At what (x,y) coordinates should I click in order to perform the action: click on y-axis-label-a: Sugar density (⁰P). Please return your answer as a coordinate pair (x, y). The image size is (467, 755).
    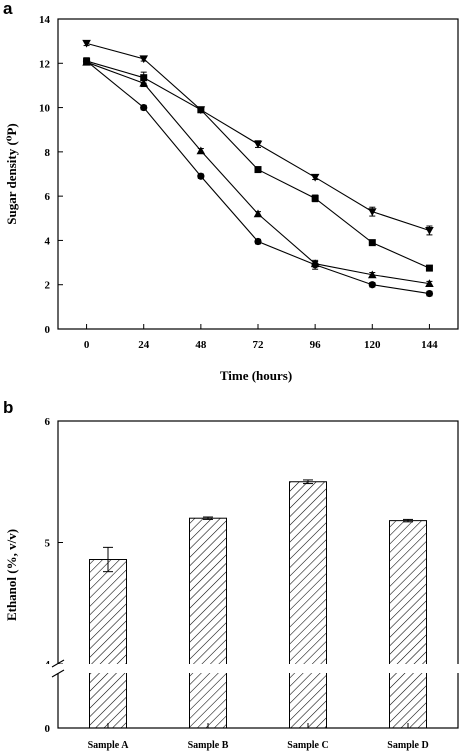
    Looking at the image, I should click on (11, 174).